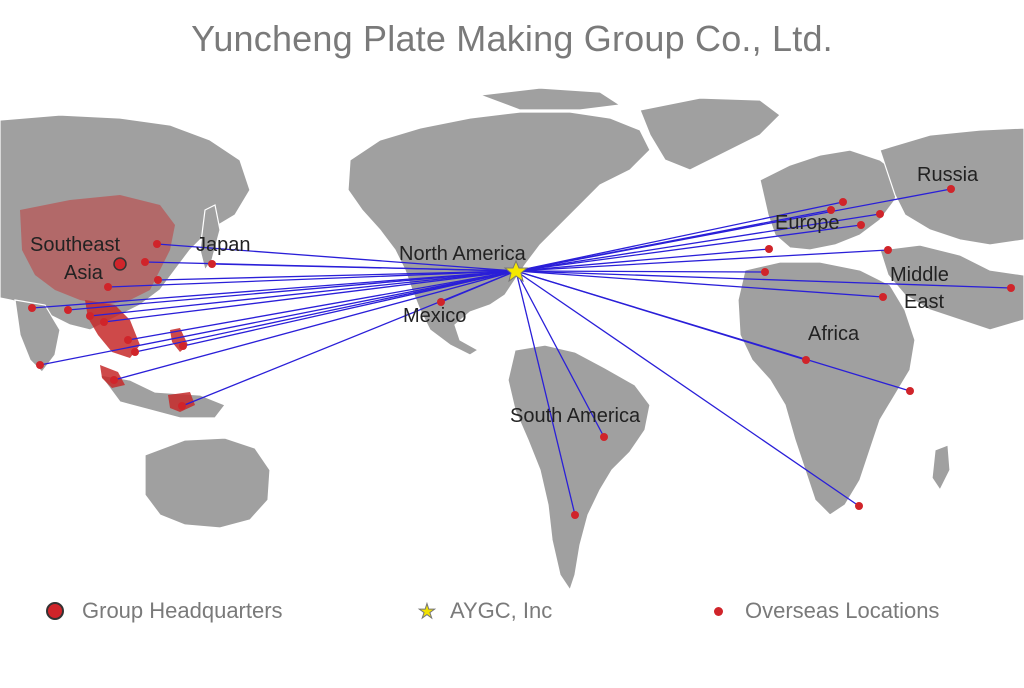  I want to click on label-south-america: South America, so click(575, 416).